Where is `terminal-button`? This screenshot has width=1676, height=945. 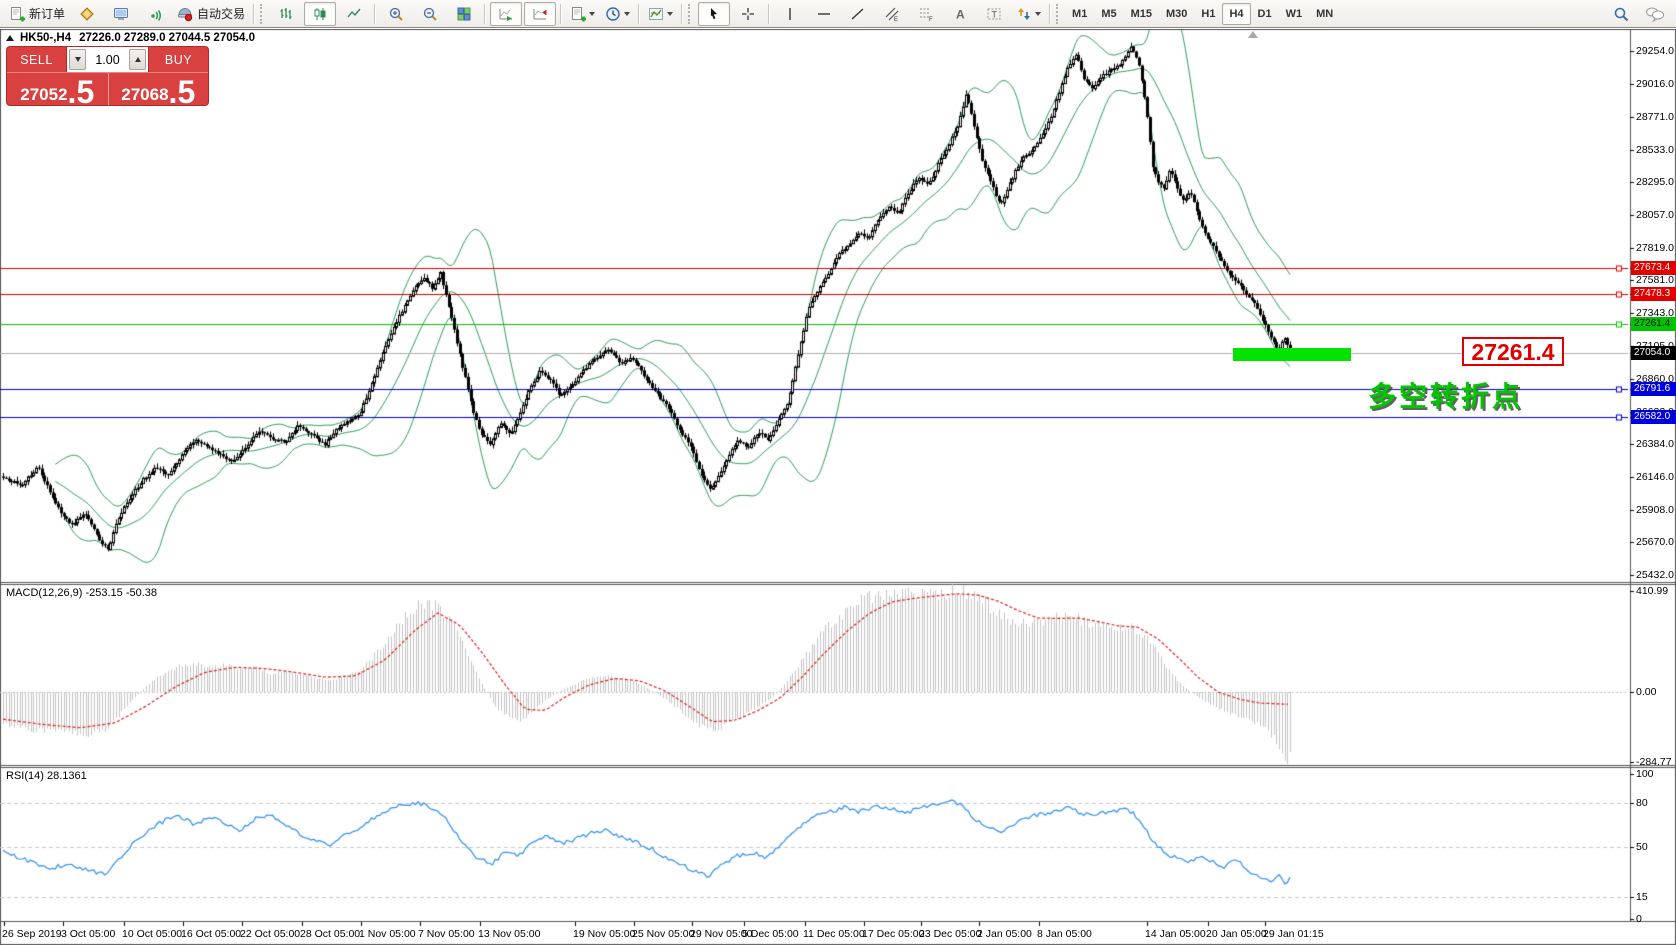
terminal-button is located at coordinates (121, 14).